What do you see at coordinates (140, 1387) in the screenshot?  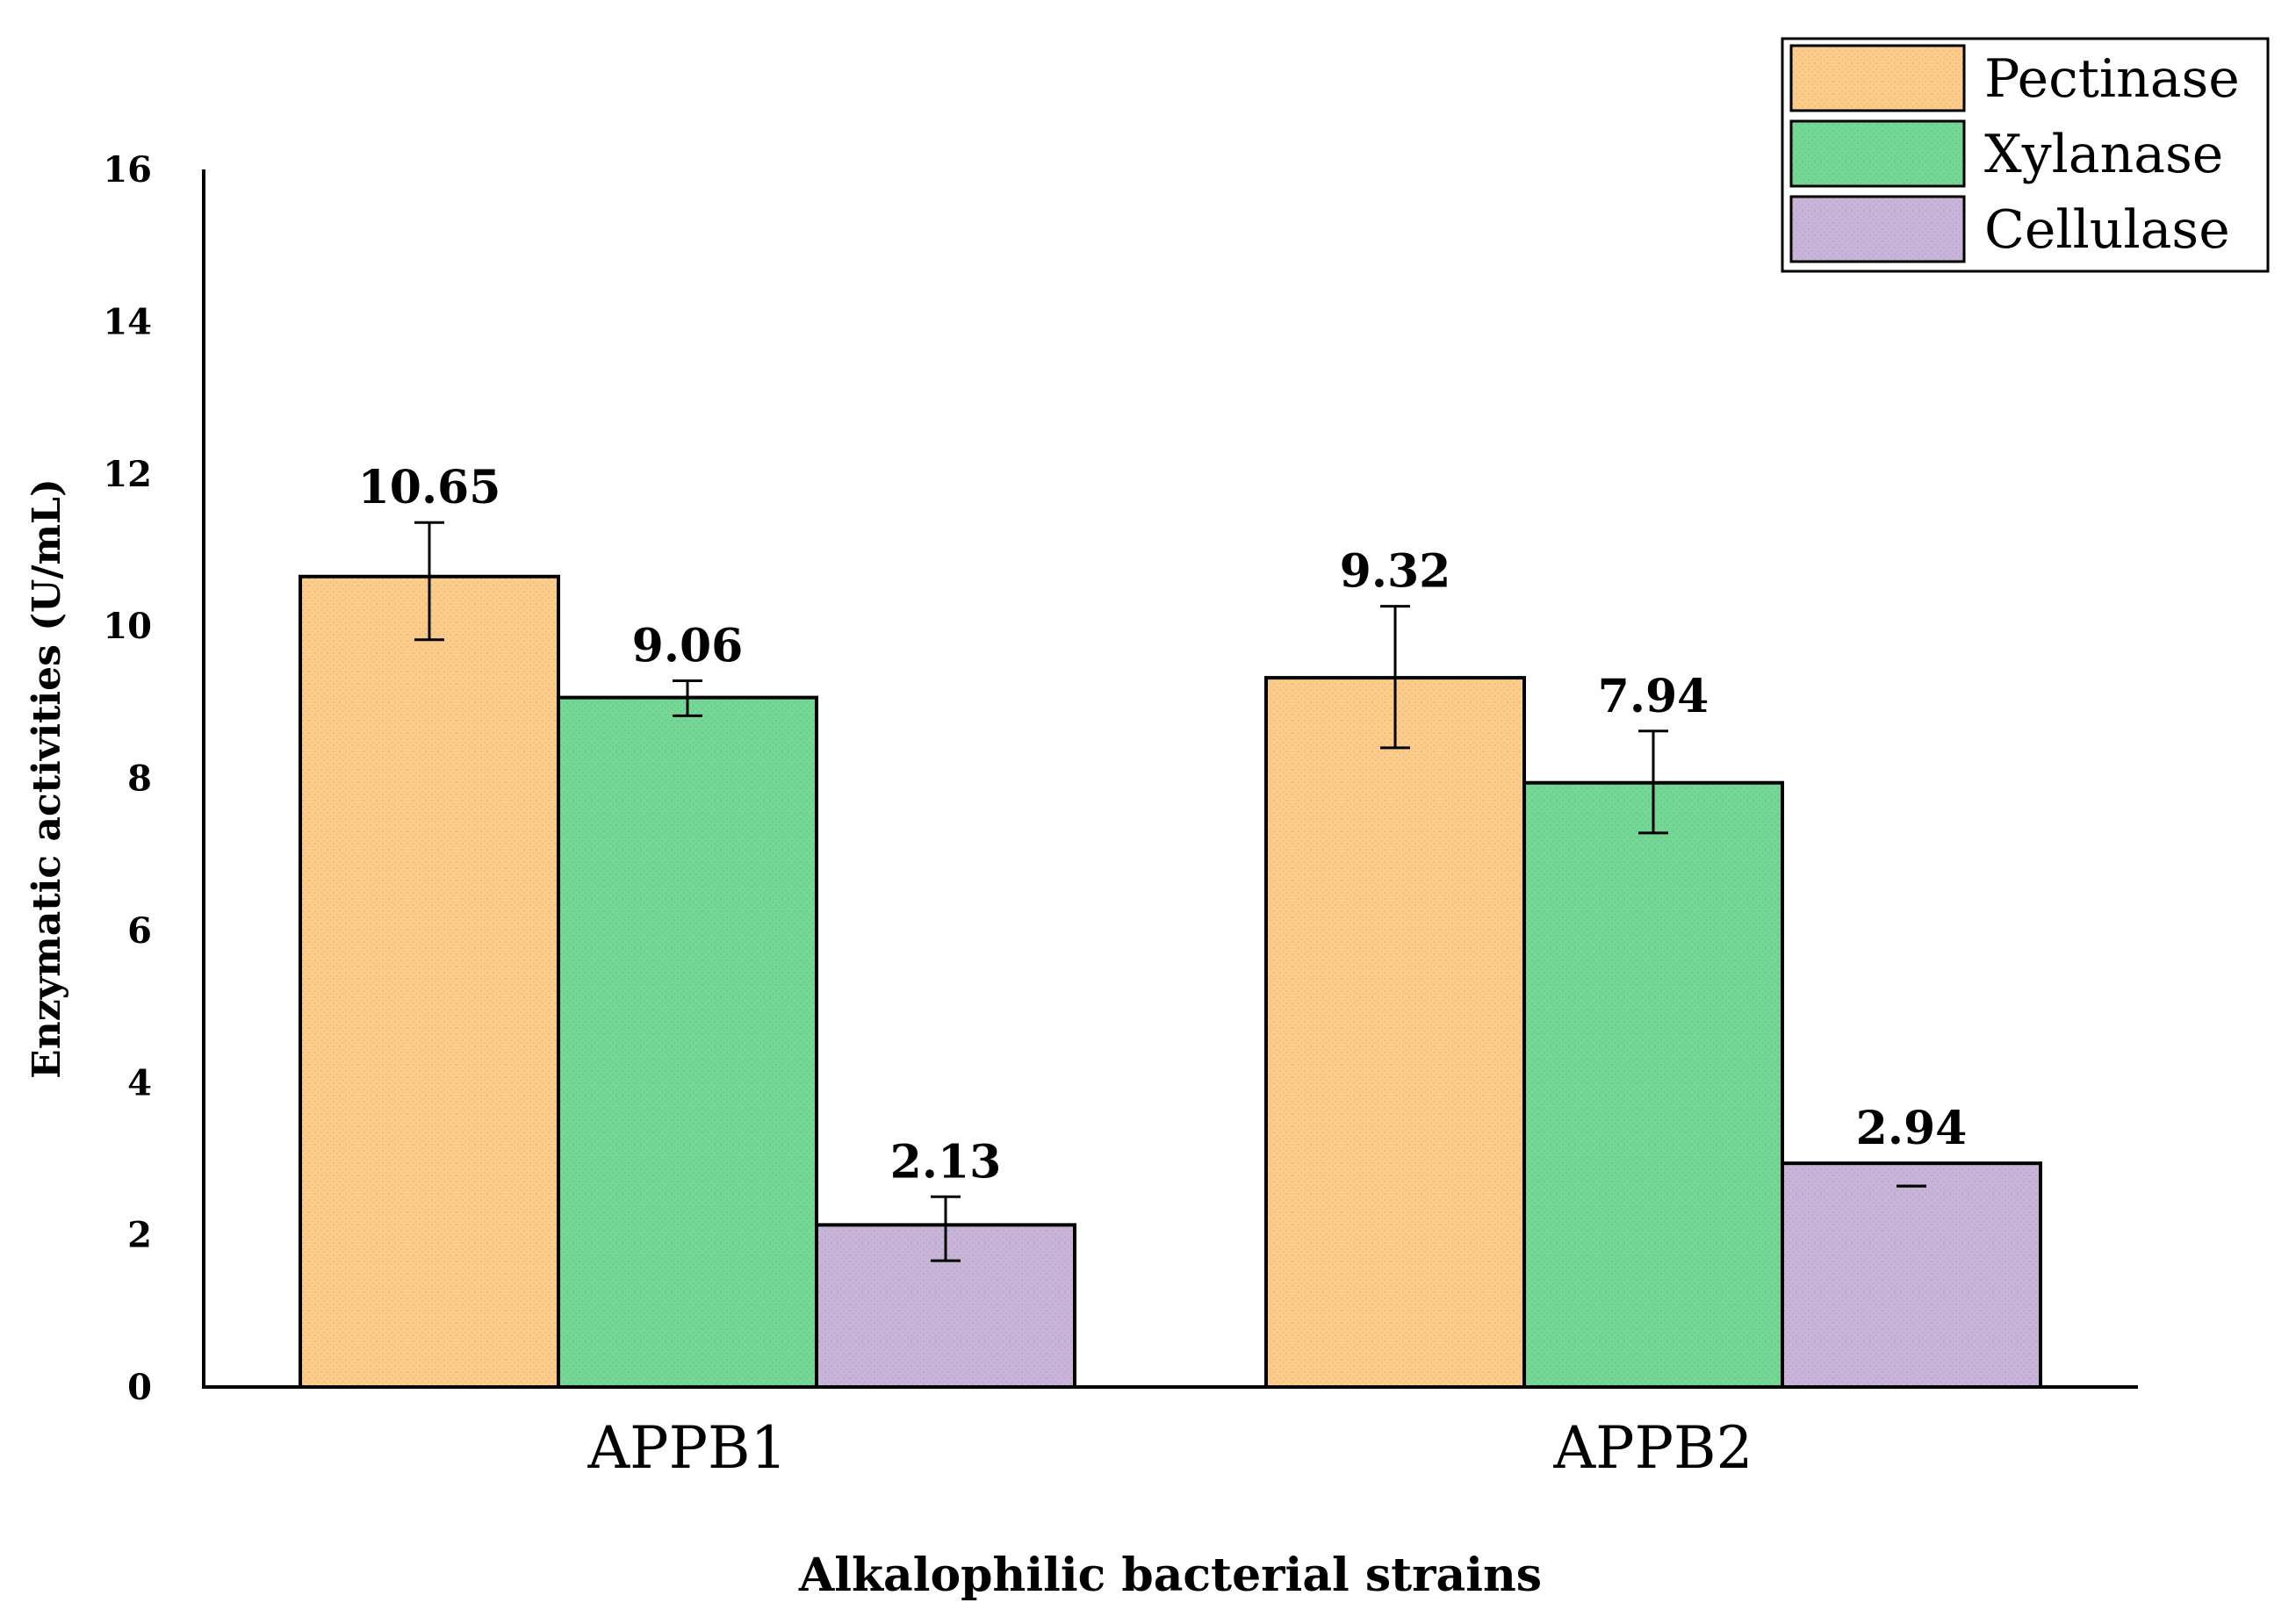 I see `y-tick-label-0: 0` at bounding box center [140, 1387].